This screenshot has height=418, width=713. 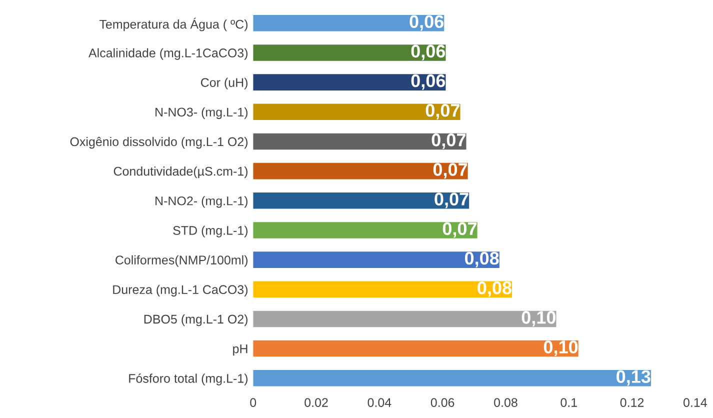 I want to click on x-tick-label: 0.1, so click(x=568, y=402).